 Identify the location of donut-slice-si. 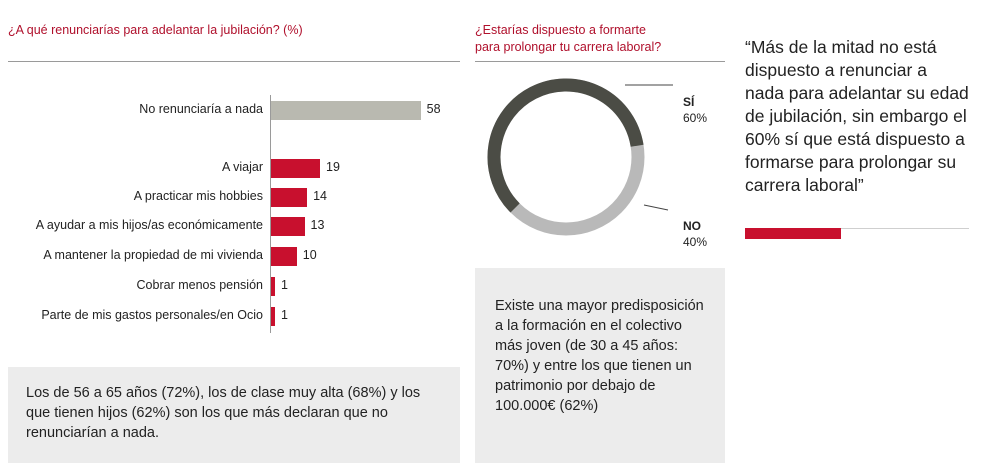
(565, 145).